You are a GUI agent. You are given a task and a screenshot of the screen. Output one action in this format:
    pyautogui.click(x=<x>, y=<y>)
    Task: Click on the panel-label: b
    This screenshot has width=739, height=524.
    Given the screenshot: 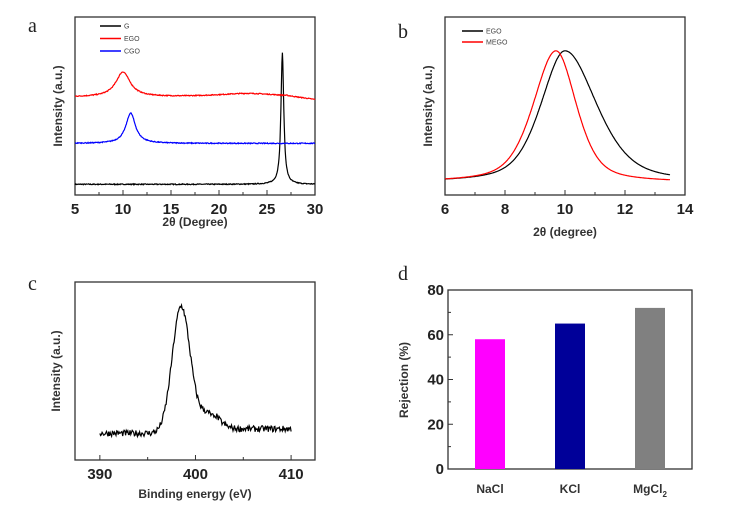 What is the action you would take?
    pyautogui.click(x=403, y=32)
    